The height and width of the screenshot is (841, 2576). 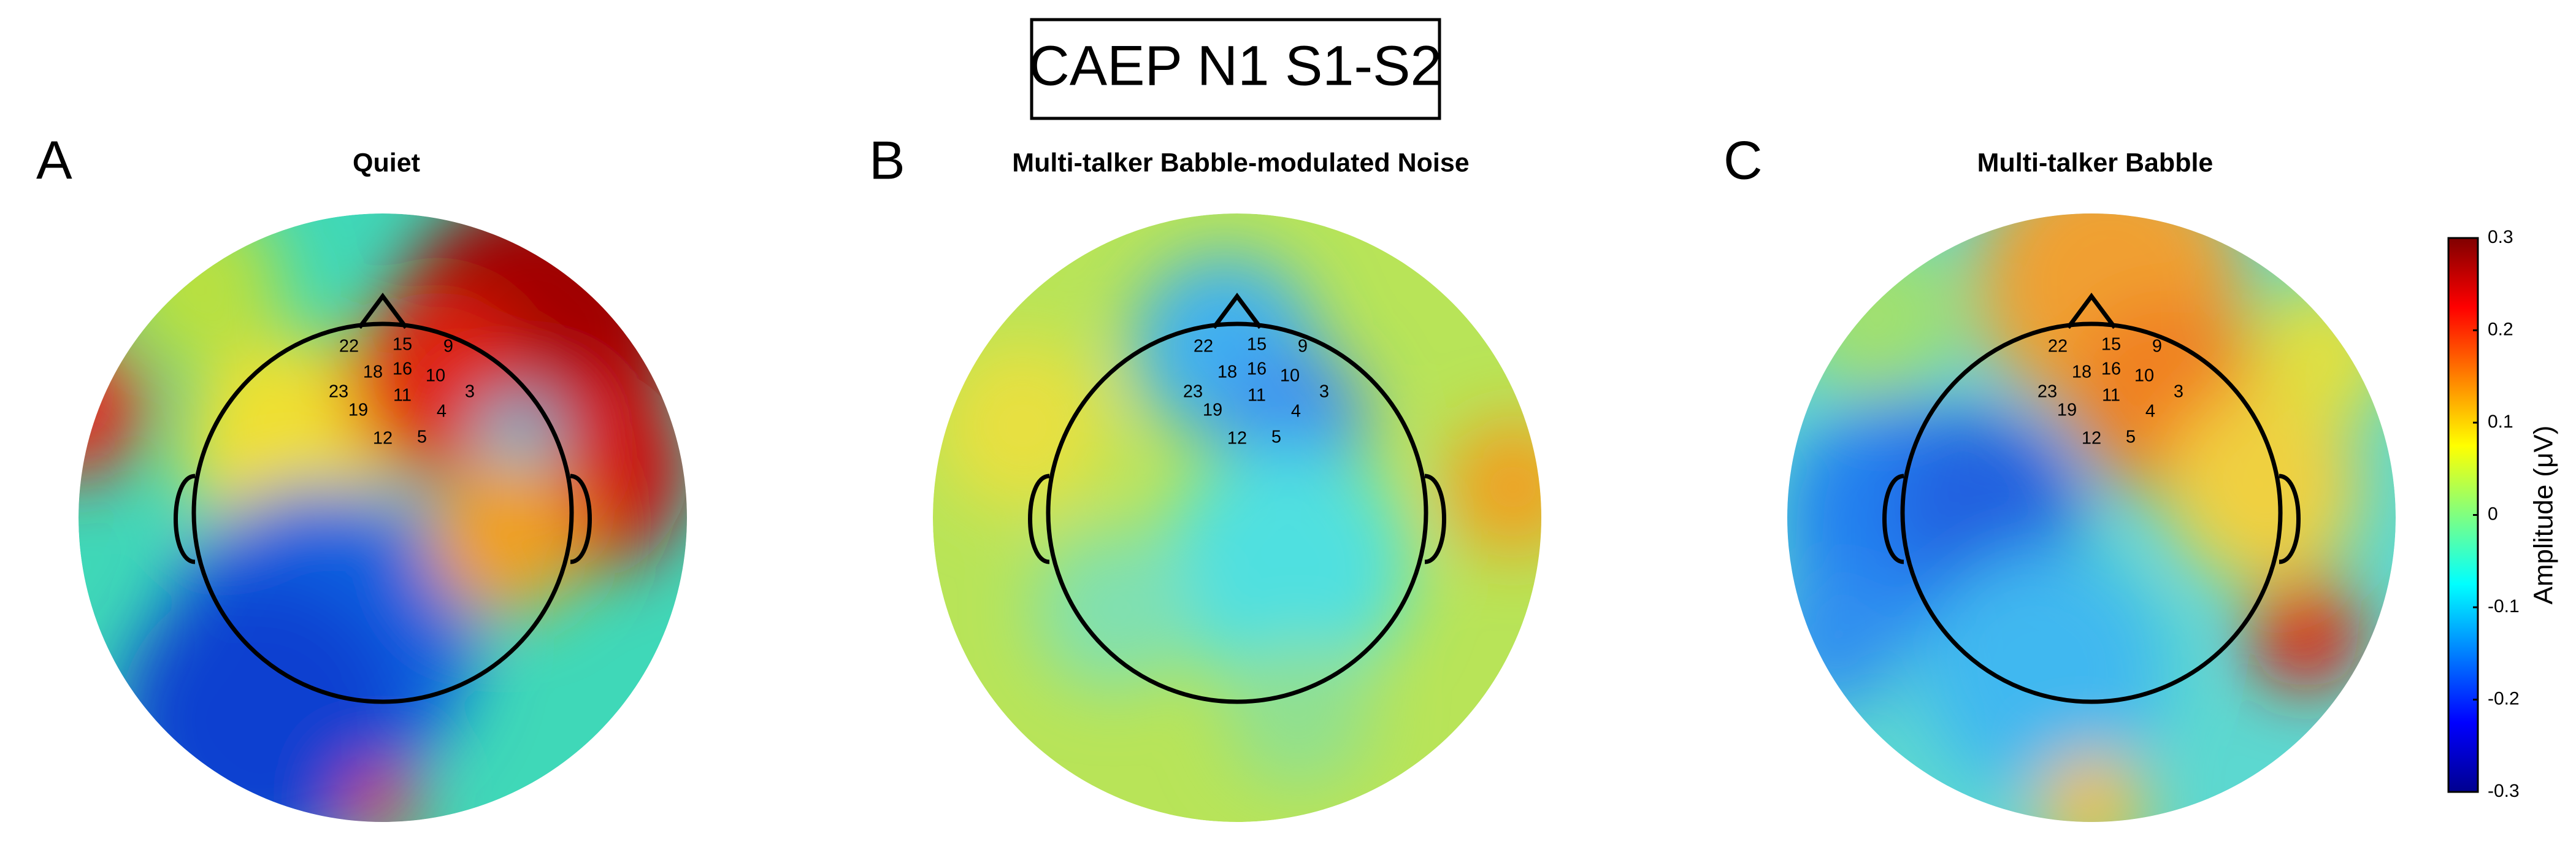 I want to click on colorbar-tick-label: 0.1, so click(x=2500, y=422).